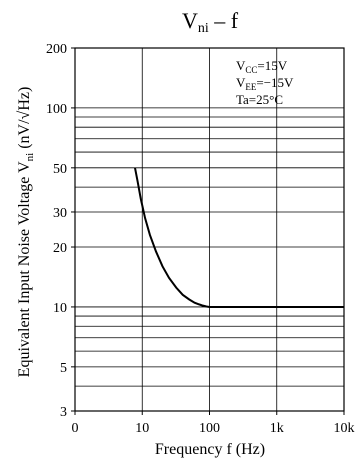  What do you see at coordinates (259, 99) in the screenshot?
I see `condition-text: Ta=25°C` at bounding box center [259, 99].